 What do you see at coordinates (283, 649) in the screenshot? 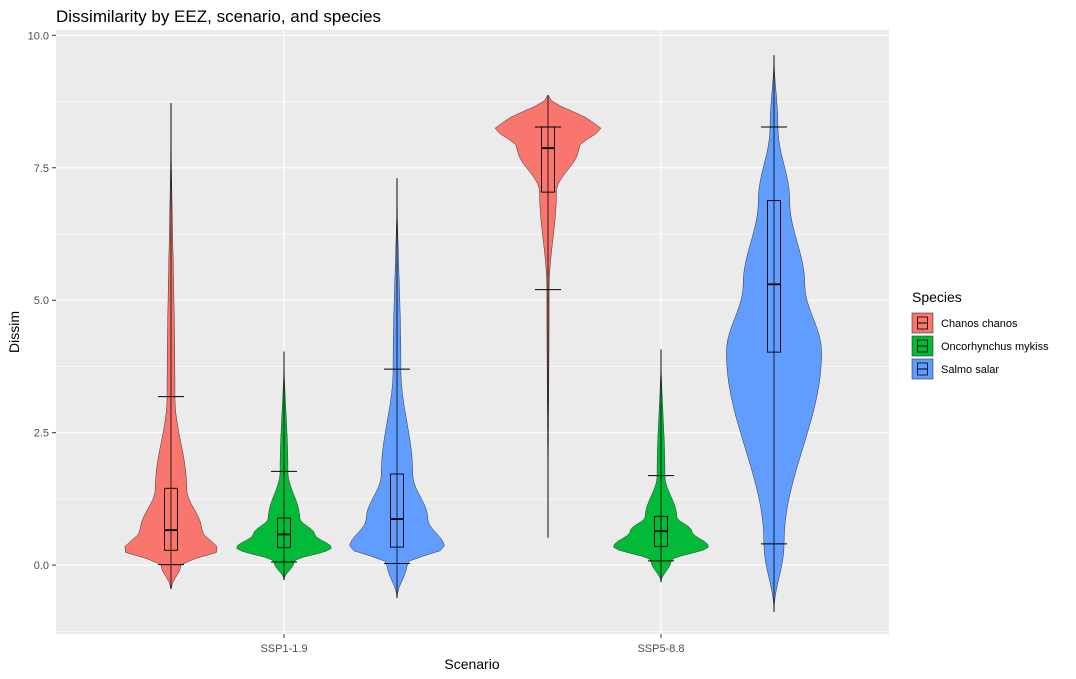
I see `x-tick-label: SSP1-1.9` at bounding box center [283, 649].